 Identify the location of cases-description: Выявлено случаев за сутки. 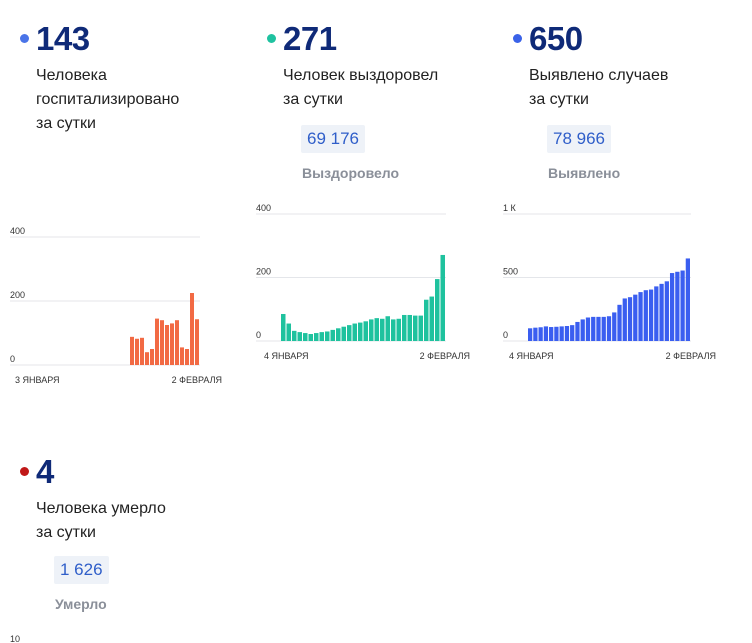
(598, 88).